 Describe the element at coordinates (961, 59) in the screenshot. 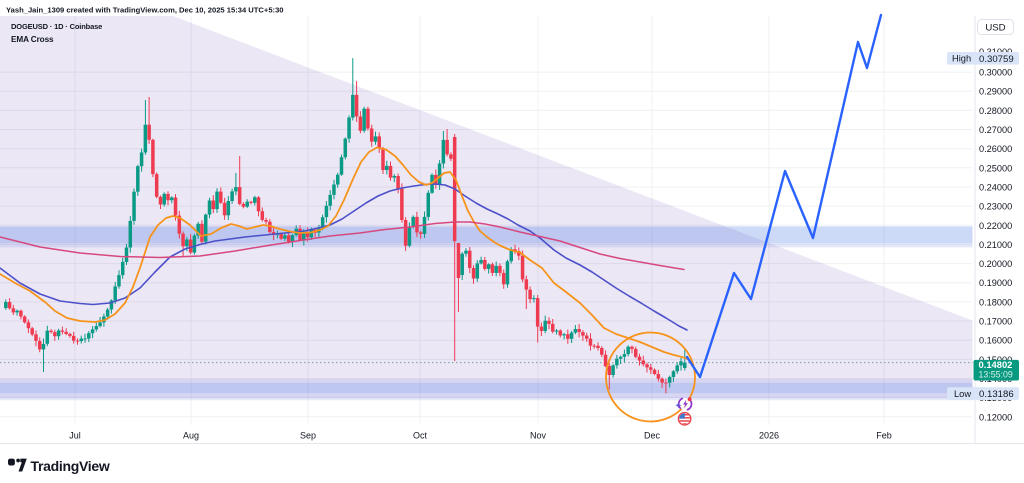

I see `svg-text: High` at that location.